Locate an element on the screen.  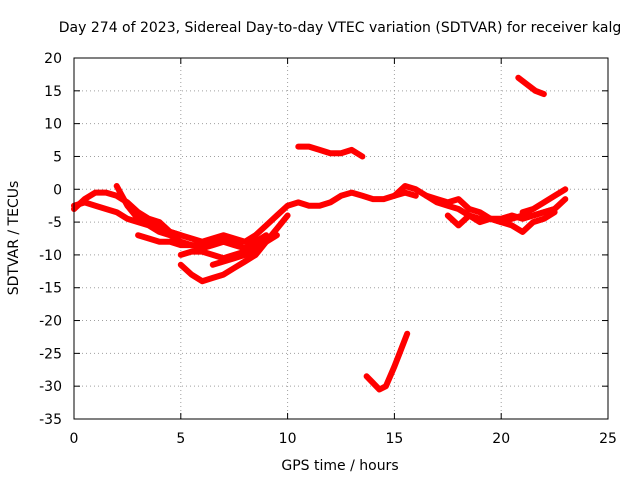
x-axis-label: GPS time / hours is located at coordinates (339, 466).